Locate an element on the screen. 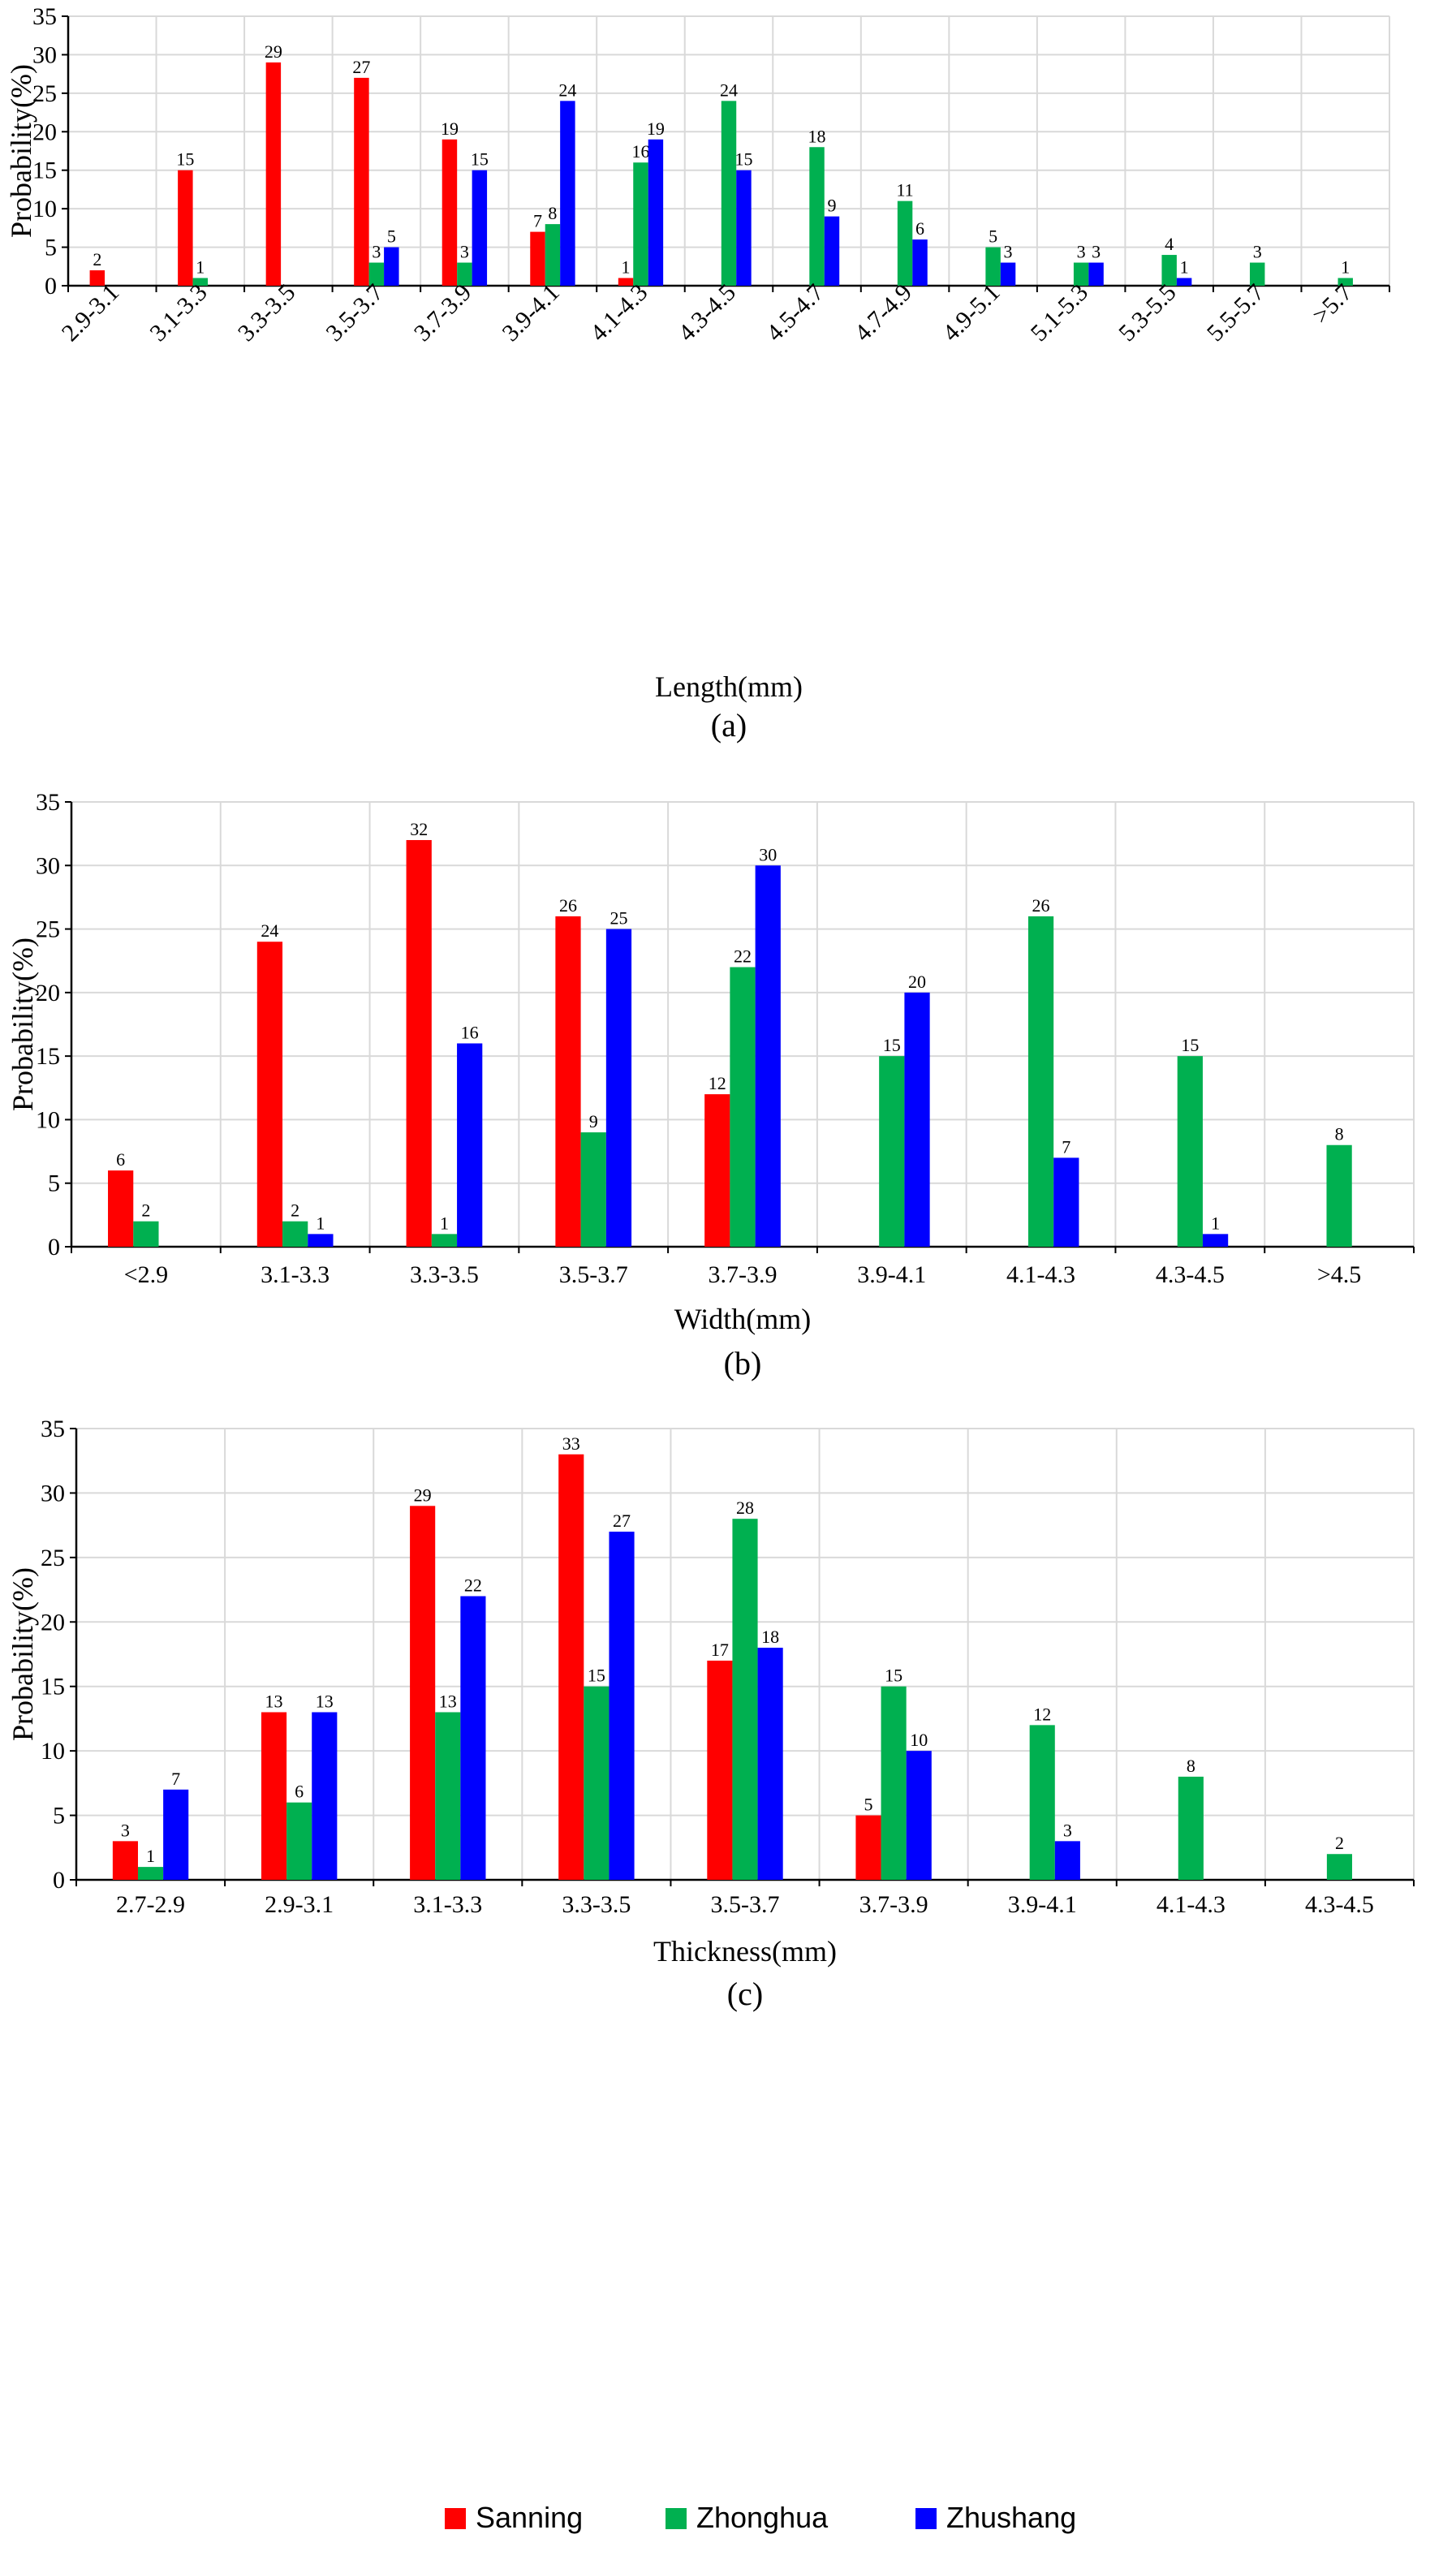 The image size is (1456, 2573). x-axis-title: Thickness(mm) is located at coordinates (745, 1951).